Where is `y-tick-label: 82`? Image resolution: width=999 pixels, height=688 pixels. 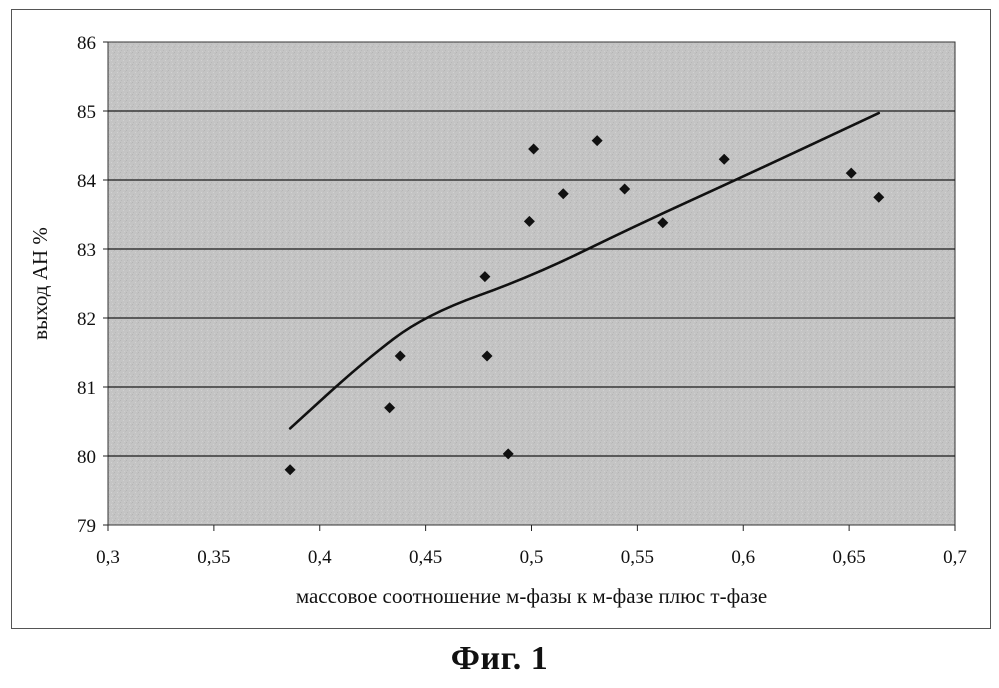
y-tick-label: 82 is located at coordinates (86, 319).